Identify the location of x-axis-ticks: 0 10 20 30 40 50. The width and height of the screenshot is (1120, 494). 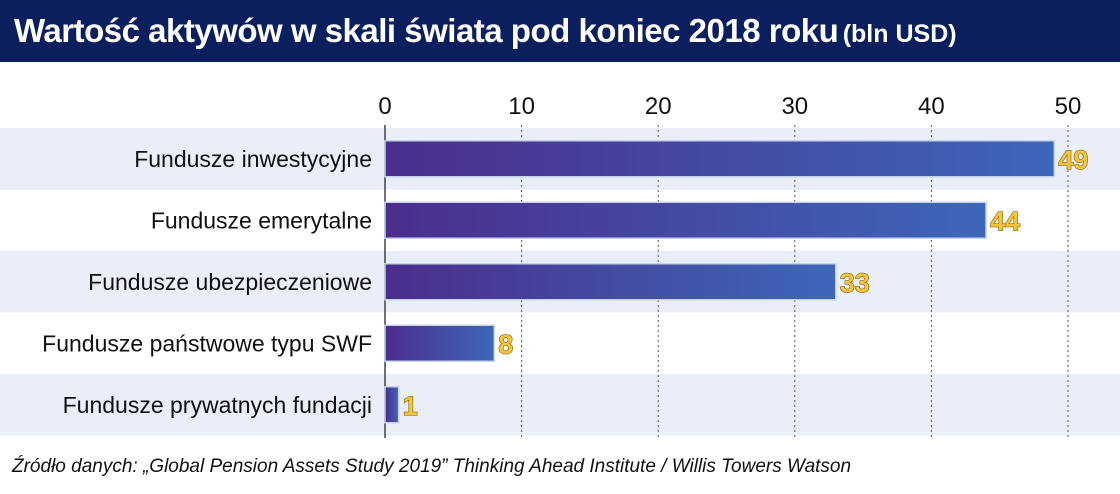
(729, 106).